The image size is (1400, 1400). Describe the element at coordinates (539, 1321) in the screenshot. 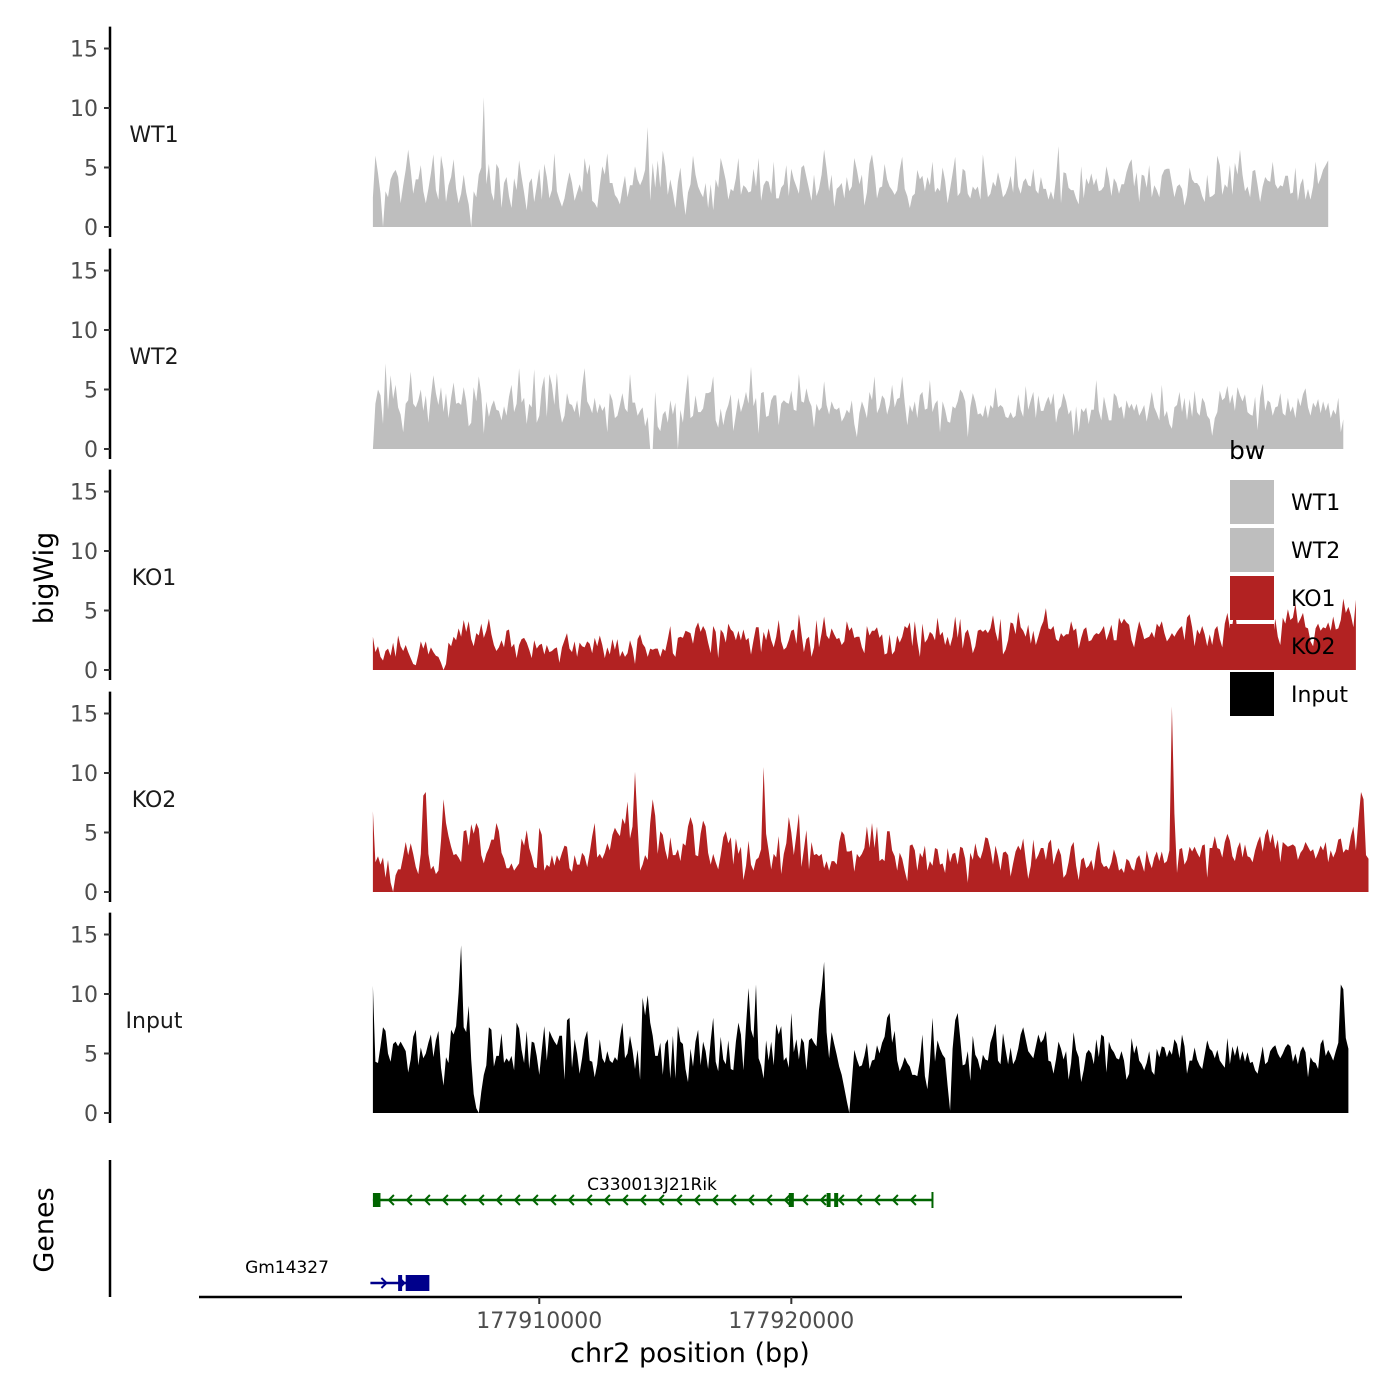

I see `x-tick-label: 177910000` at that location.